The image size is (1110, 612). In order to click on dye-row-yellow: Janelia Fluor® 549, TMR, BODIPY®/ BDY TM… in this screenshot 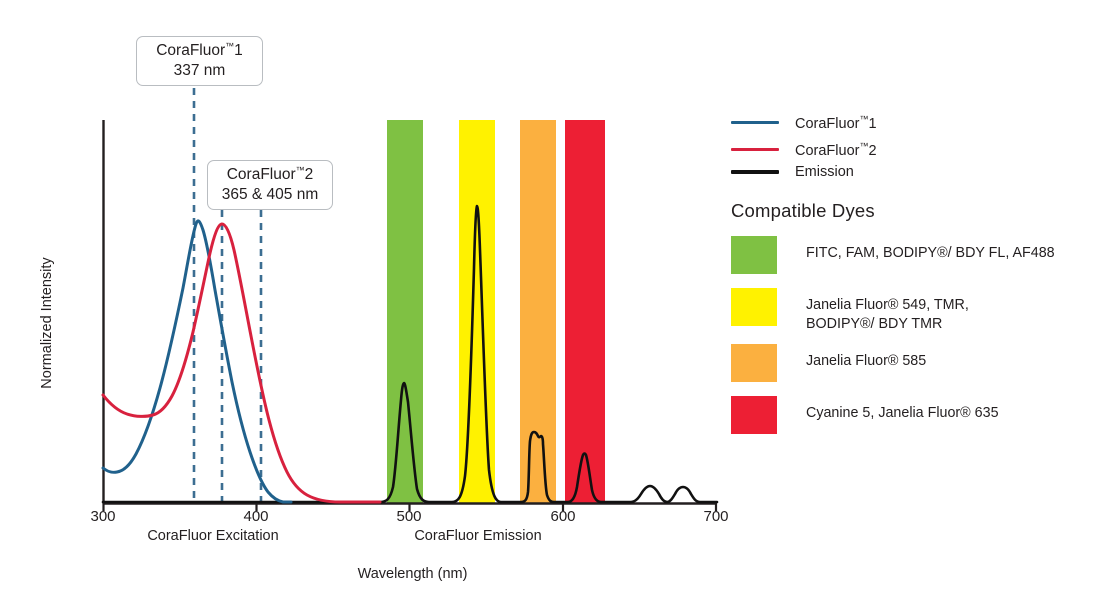, I will do `click(850, 311)`.